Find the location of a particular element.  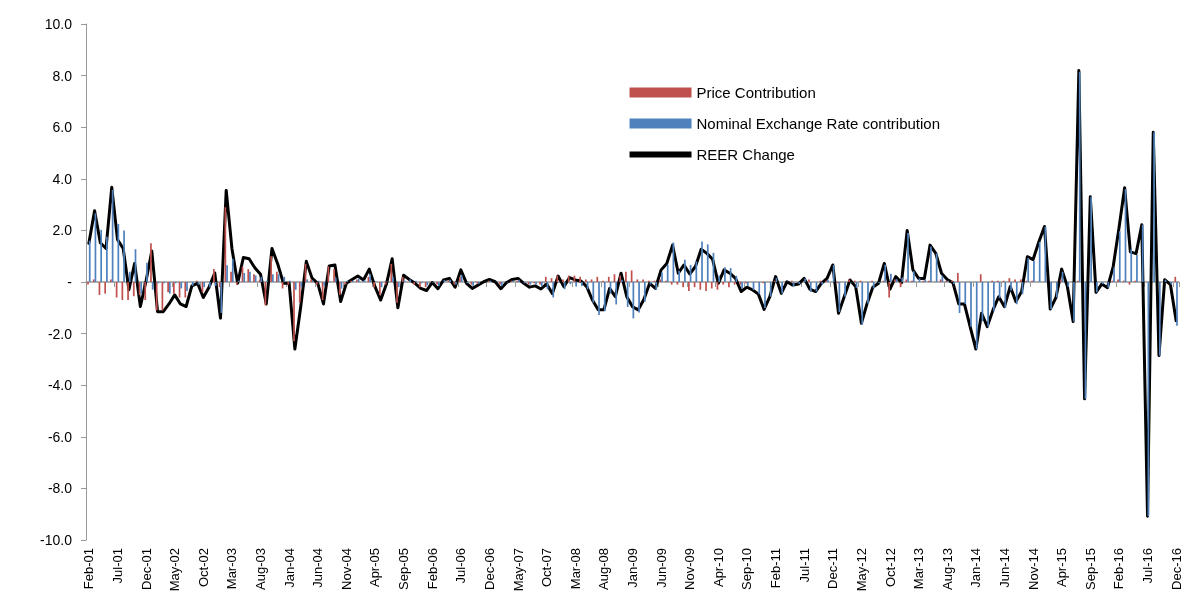

x-tick-label: Dec-01 is located at coordinates (146, 569).